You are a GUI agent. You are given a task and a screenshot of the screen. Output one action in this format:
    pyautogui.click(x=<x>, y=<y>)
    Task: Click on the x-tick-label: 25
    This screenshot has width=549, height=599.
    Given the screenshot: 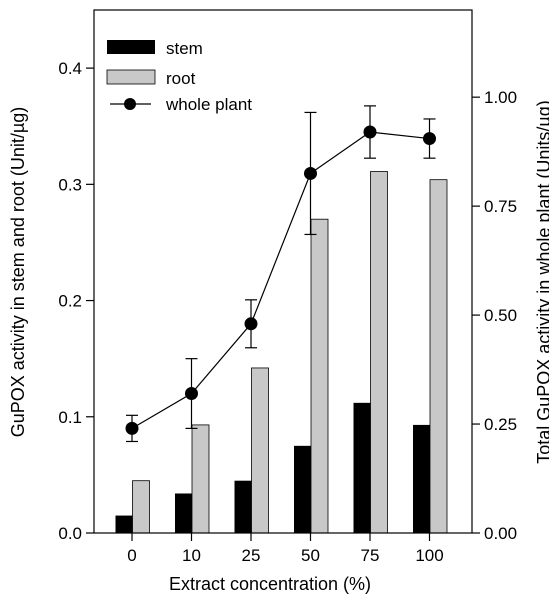 What is the action you would take?
    pyautogui.click(x=251, y=555)
    